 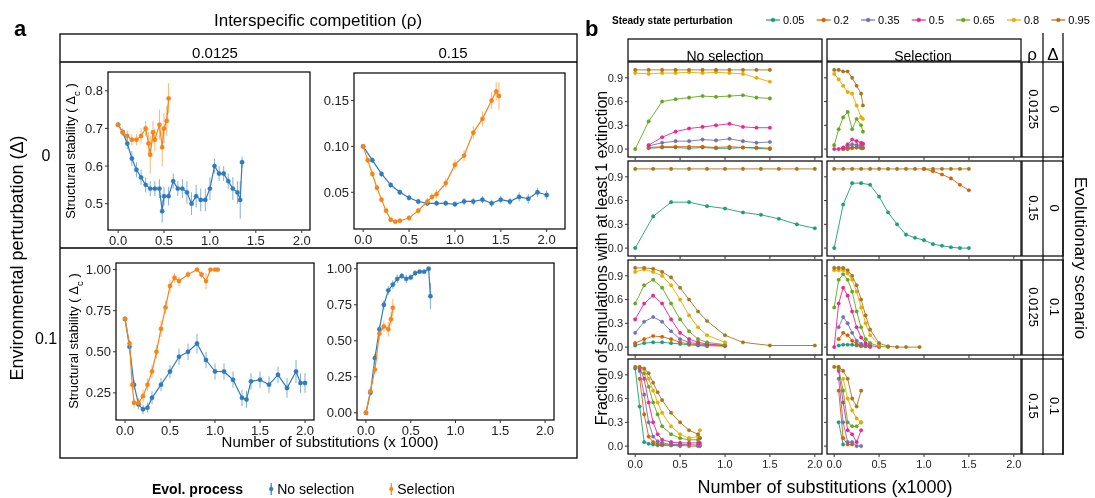 What do you see at coordinates (592, 28) in the screenshot?
I see `text: b` at bounding box center [592, 28].